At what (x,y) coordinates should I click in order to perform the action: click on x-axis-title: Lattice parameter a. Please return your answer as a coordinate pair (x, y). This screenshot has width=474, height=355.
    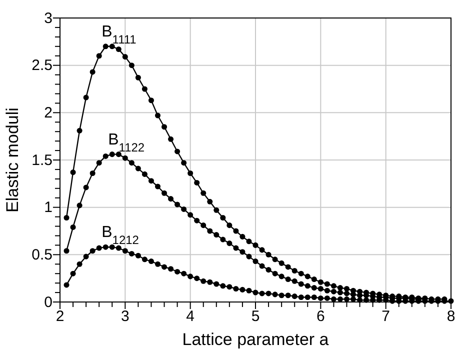
    Looking at the image, I should click on (256, 339).